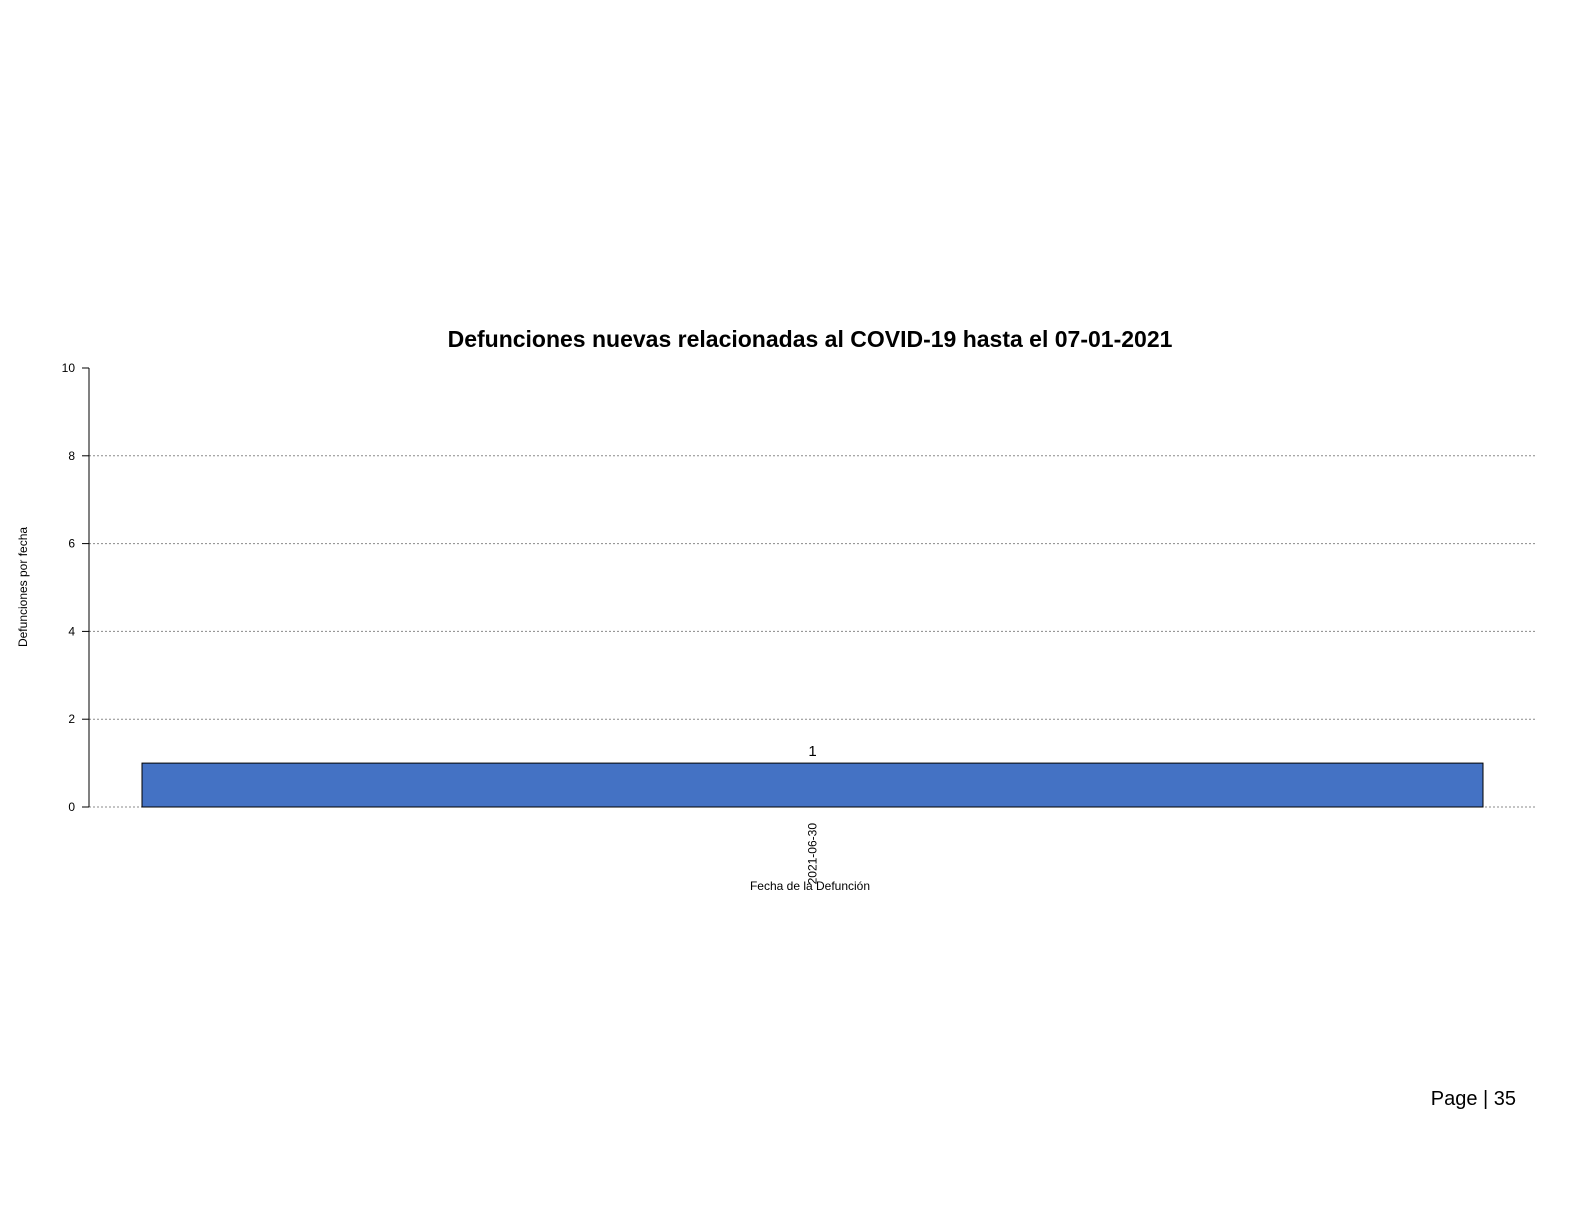 This screenshot has width=1584, height=1224. I want to click on y-tick-label: 6, so click(71, 544).